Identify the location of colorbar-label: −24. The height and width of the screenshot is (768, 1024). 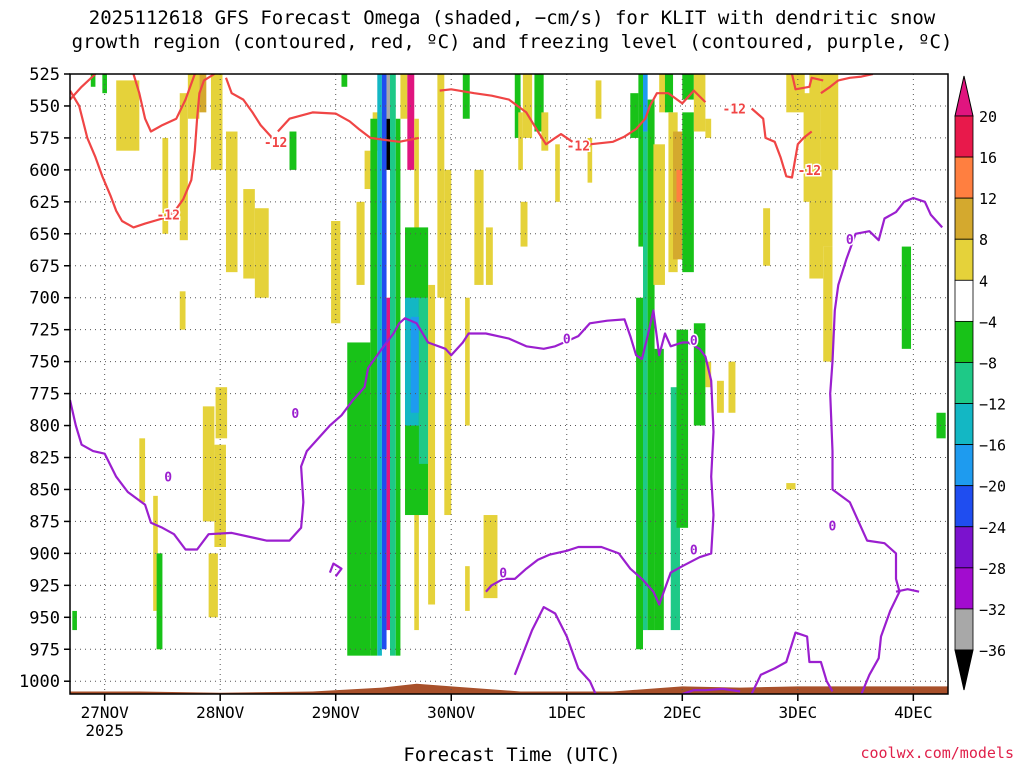
(992, 528).